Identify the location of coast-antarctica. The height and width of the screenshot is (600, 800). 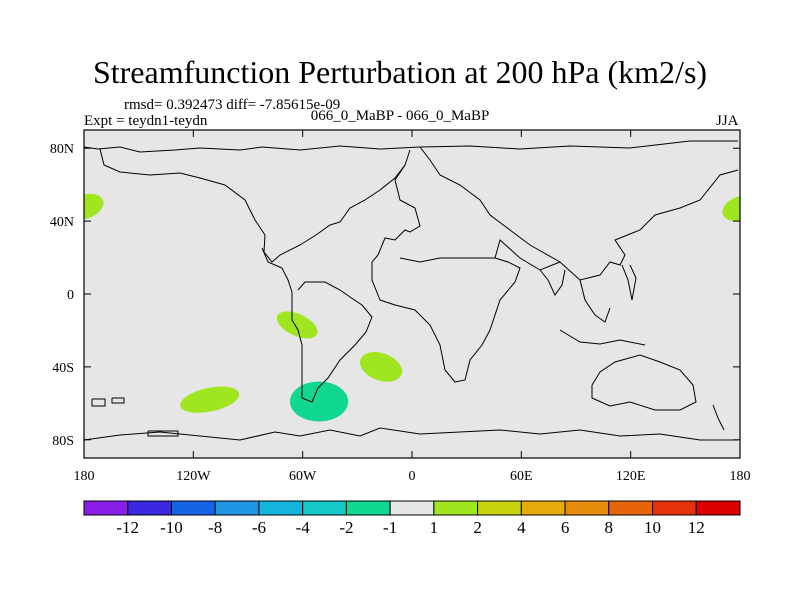
(410, 434).